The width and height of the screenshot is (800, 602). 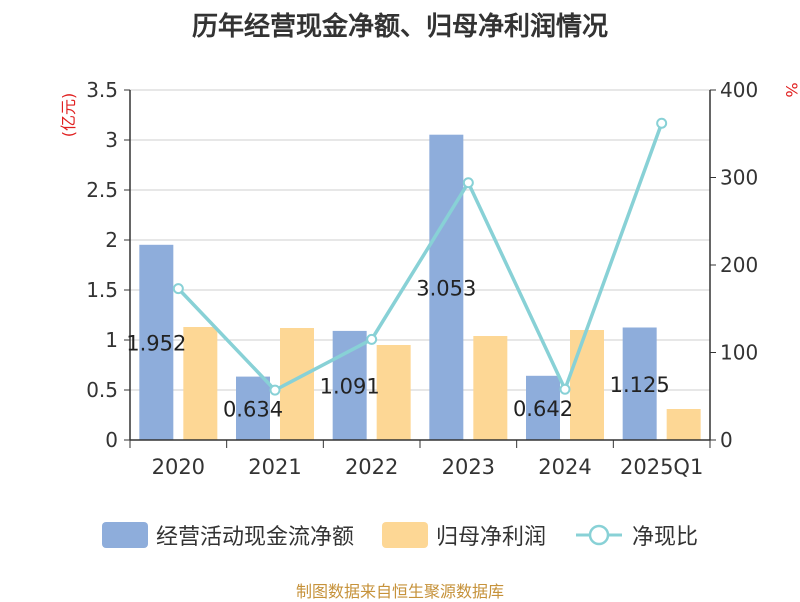 I want to click on y-left-tick-label: 1.5, so click(x=102, y=290).